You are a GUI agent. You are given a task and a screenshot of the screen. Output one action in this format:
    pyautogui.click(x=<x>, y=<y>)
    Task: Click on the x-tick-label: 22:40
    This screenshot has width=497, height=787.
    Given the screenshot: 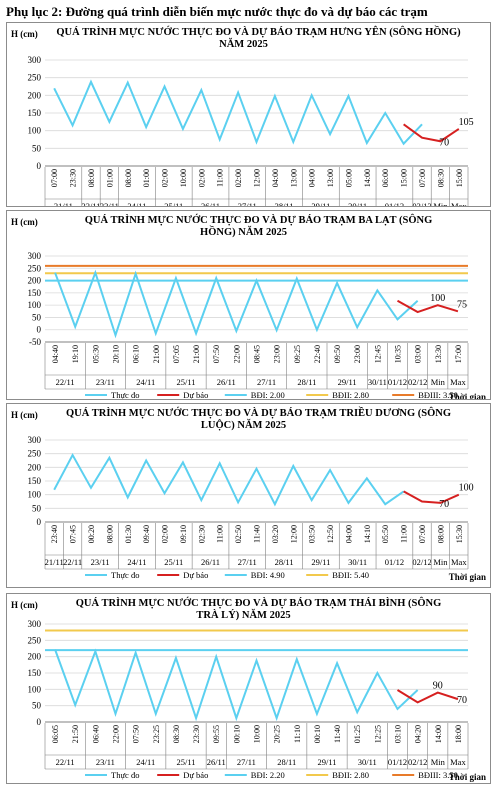 What is the action you would take?
    pyautogui.click(x=317, y=354)
    